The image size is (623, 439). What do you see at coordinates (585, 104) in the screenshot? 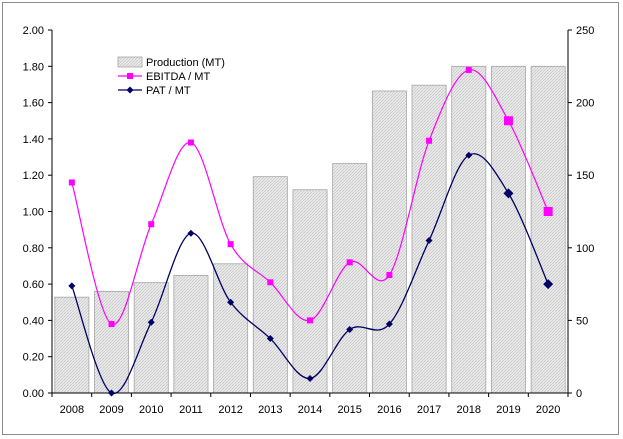
I see `right-tick-label: 200` at bounding box center [585, 104].